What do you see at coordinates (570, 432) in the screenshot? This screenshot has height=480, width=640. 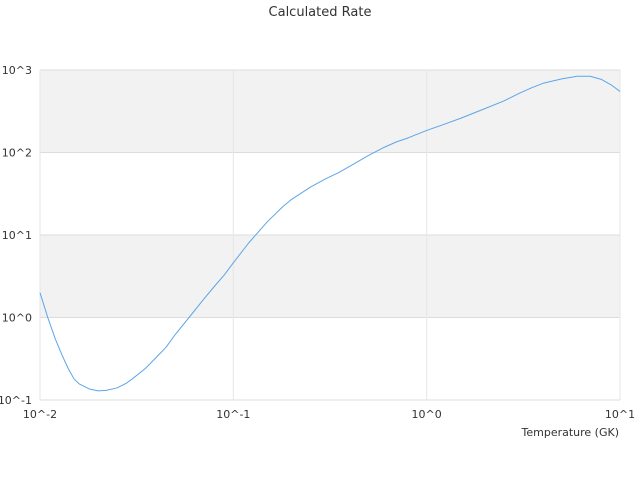 I see `x-axis-label: Temperature (GK)` at bounding box center [570, 432].